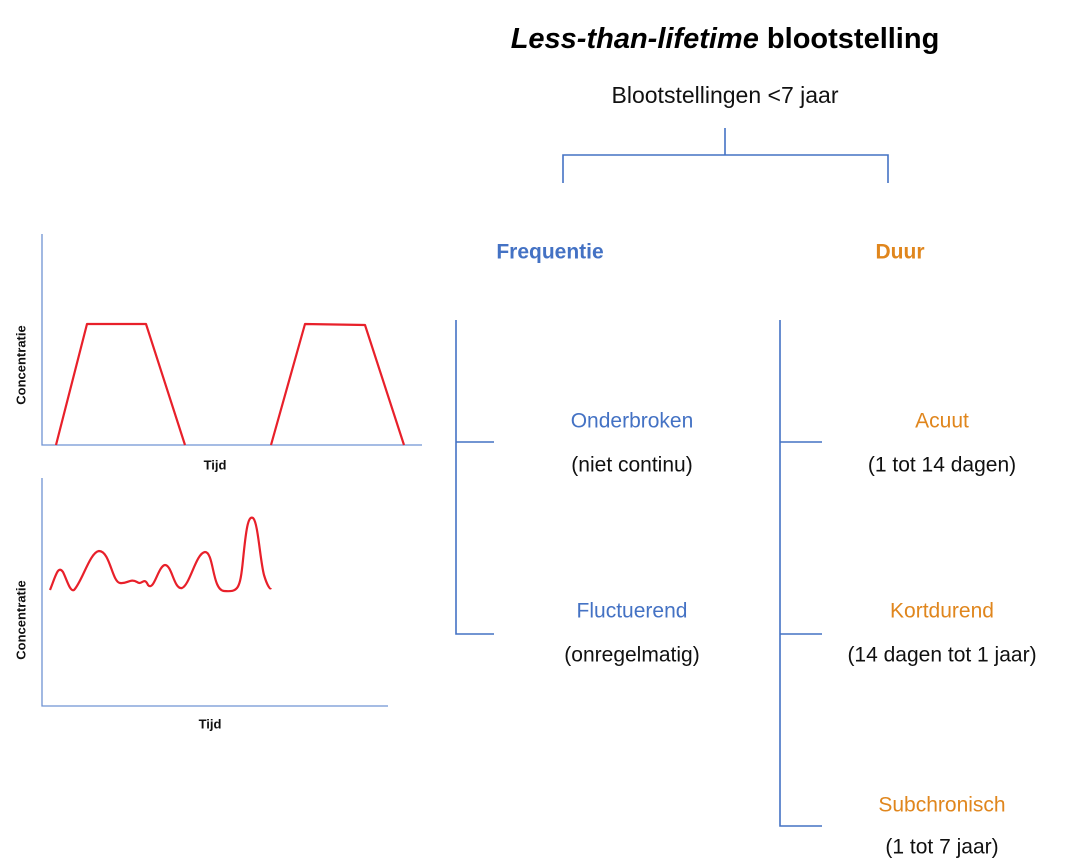 Image resolution: width=1073 pixels, height=862 pixels. I want to click on title-rest: blootstelling, so click(853, 39).